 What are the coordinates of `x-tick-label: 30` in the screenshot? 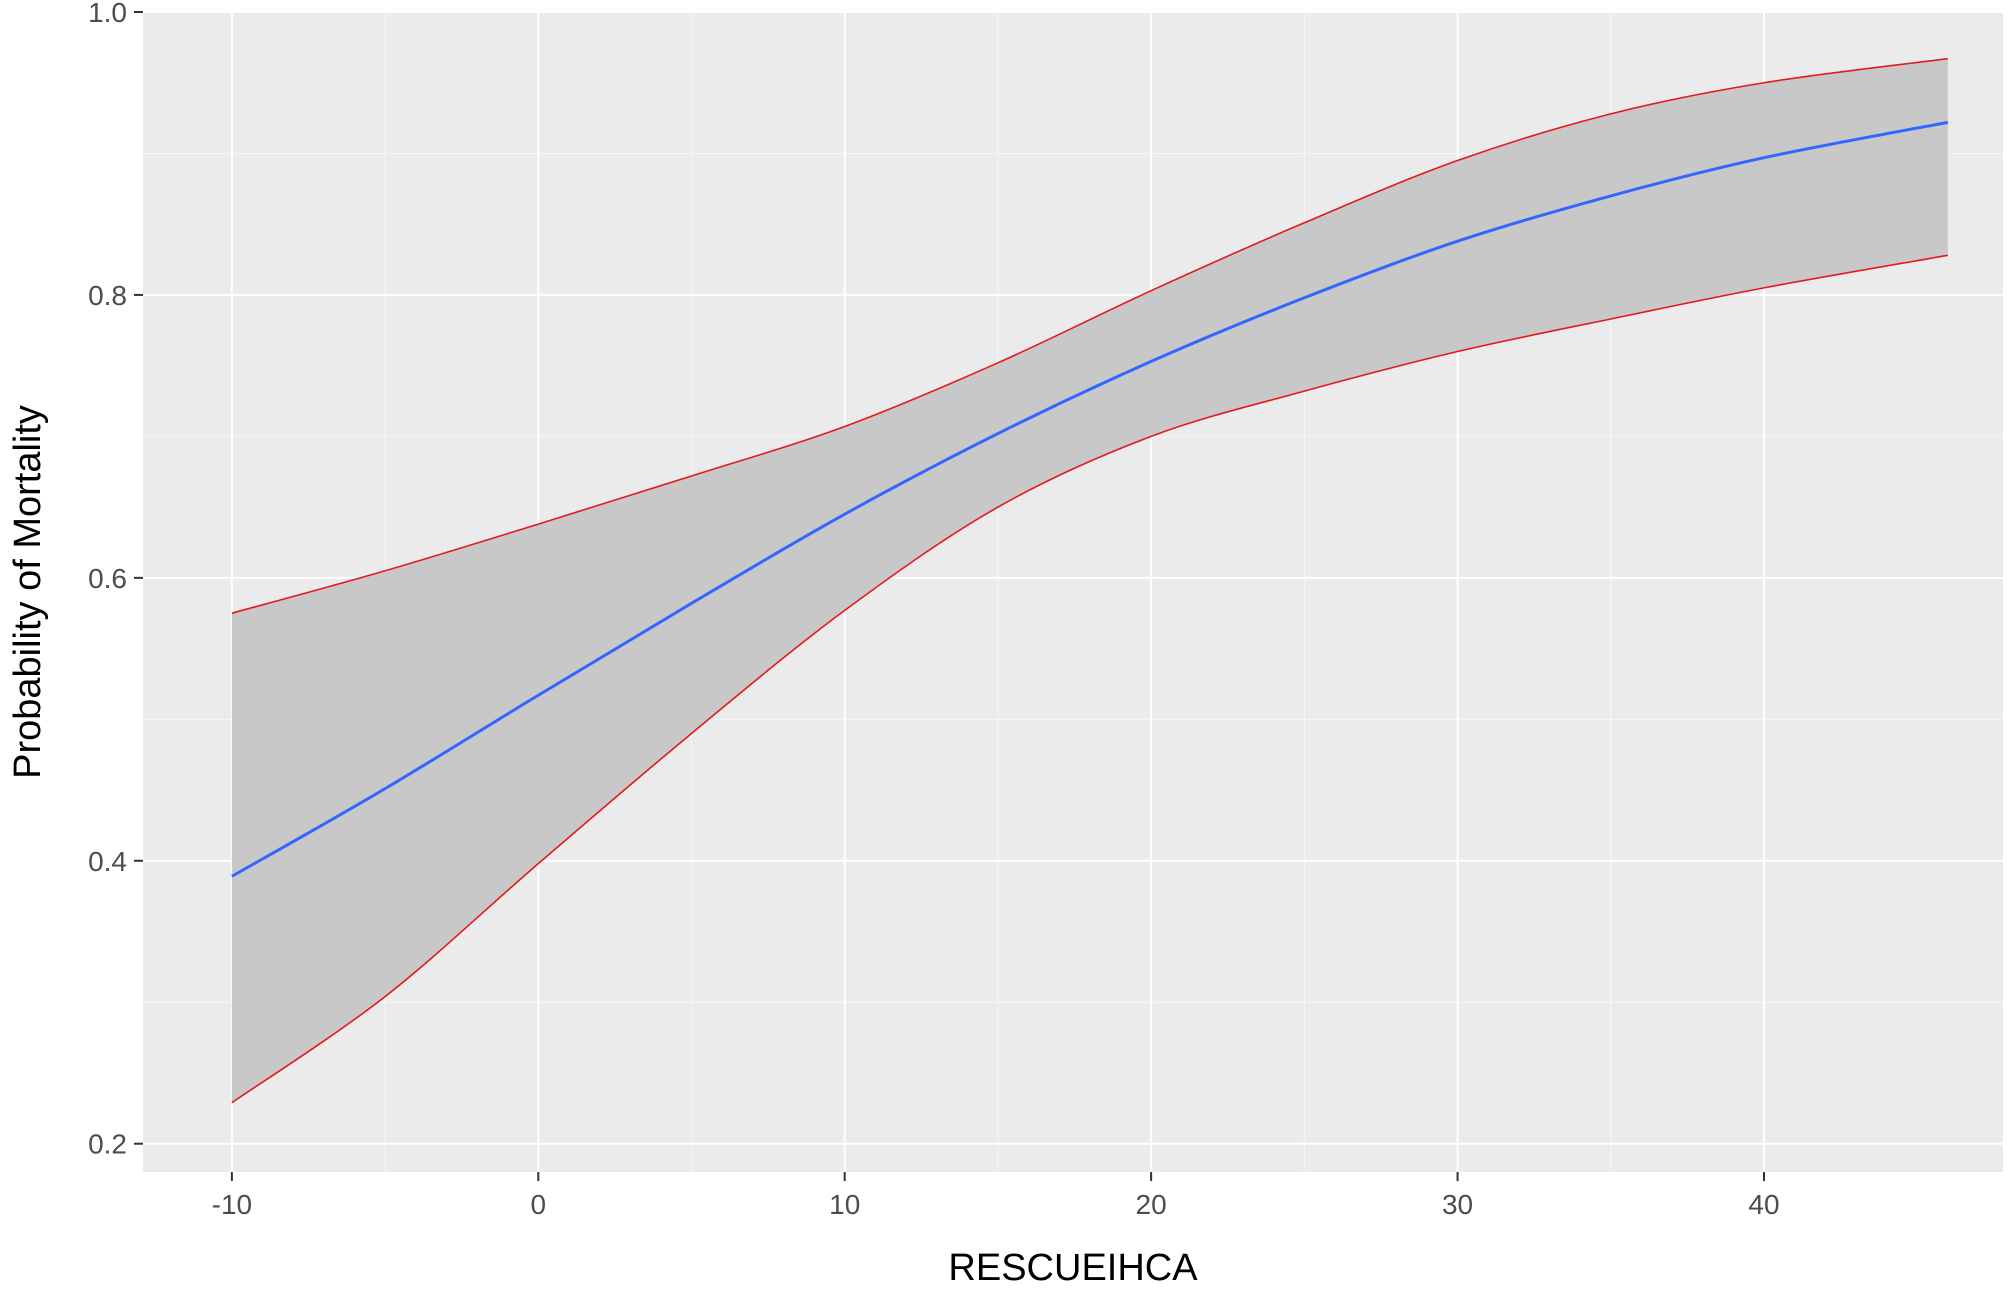 It's located at (1457, 1204).